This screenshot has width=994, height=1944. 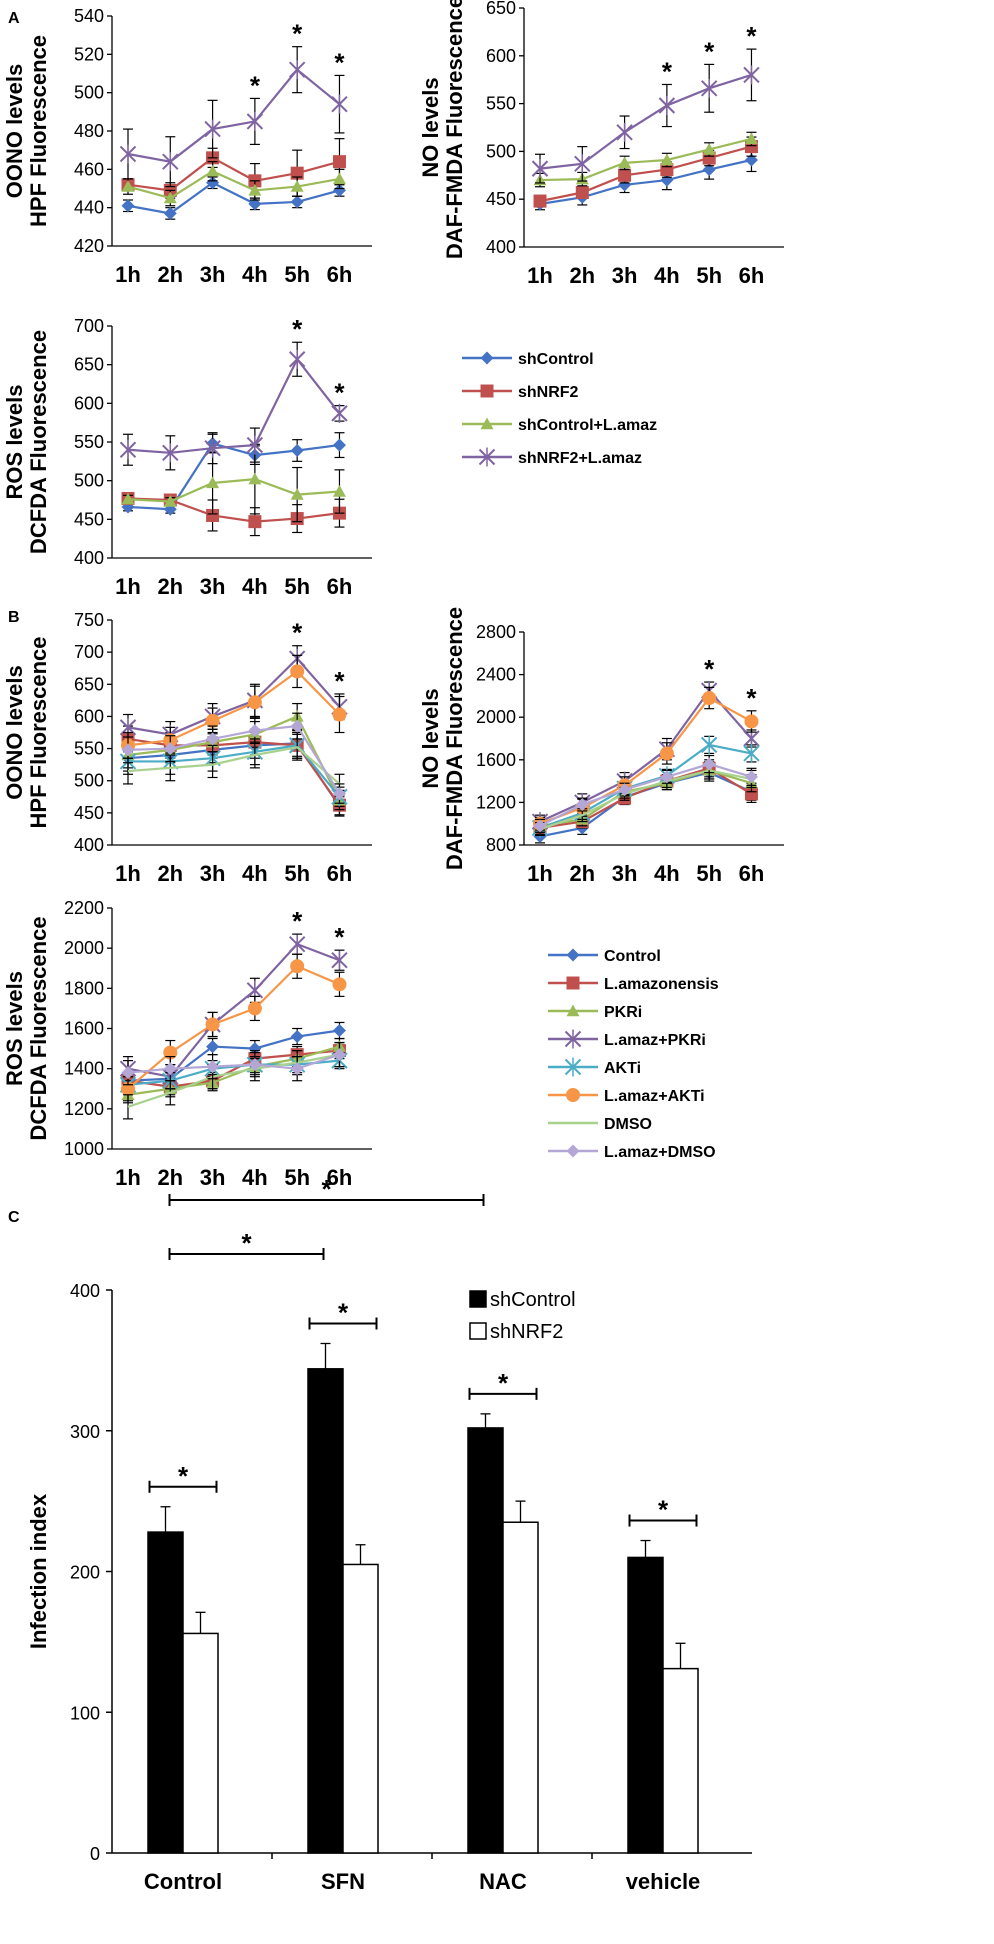 I want to click on legend-item-shcontrol-l-amaz: shControl+L.amaz, so click(x=559, y=425).